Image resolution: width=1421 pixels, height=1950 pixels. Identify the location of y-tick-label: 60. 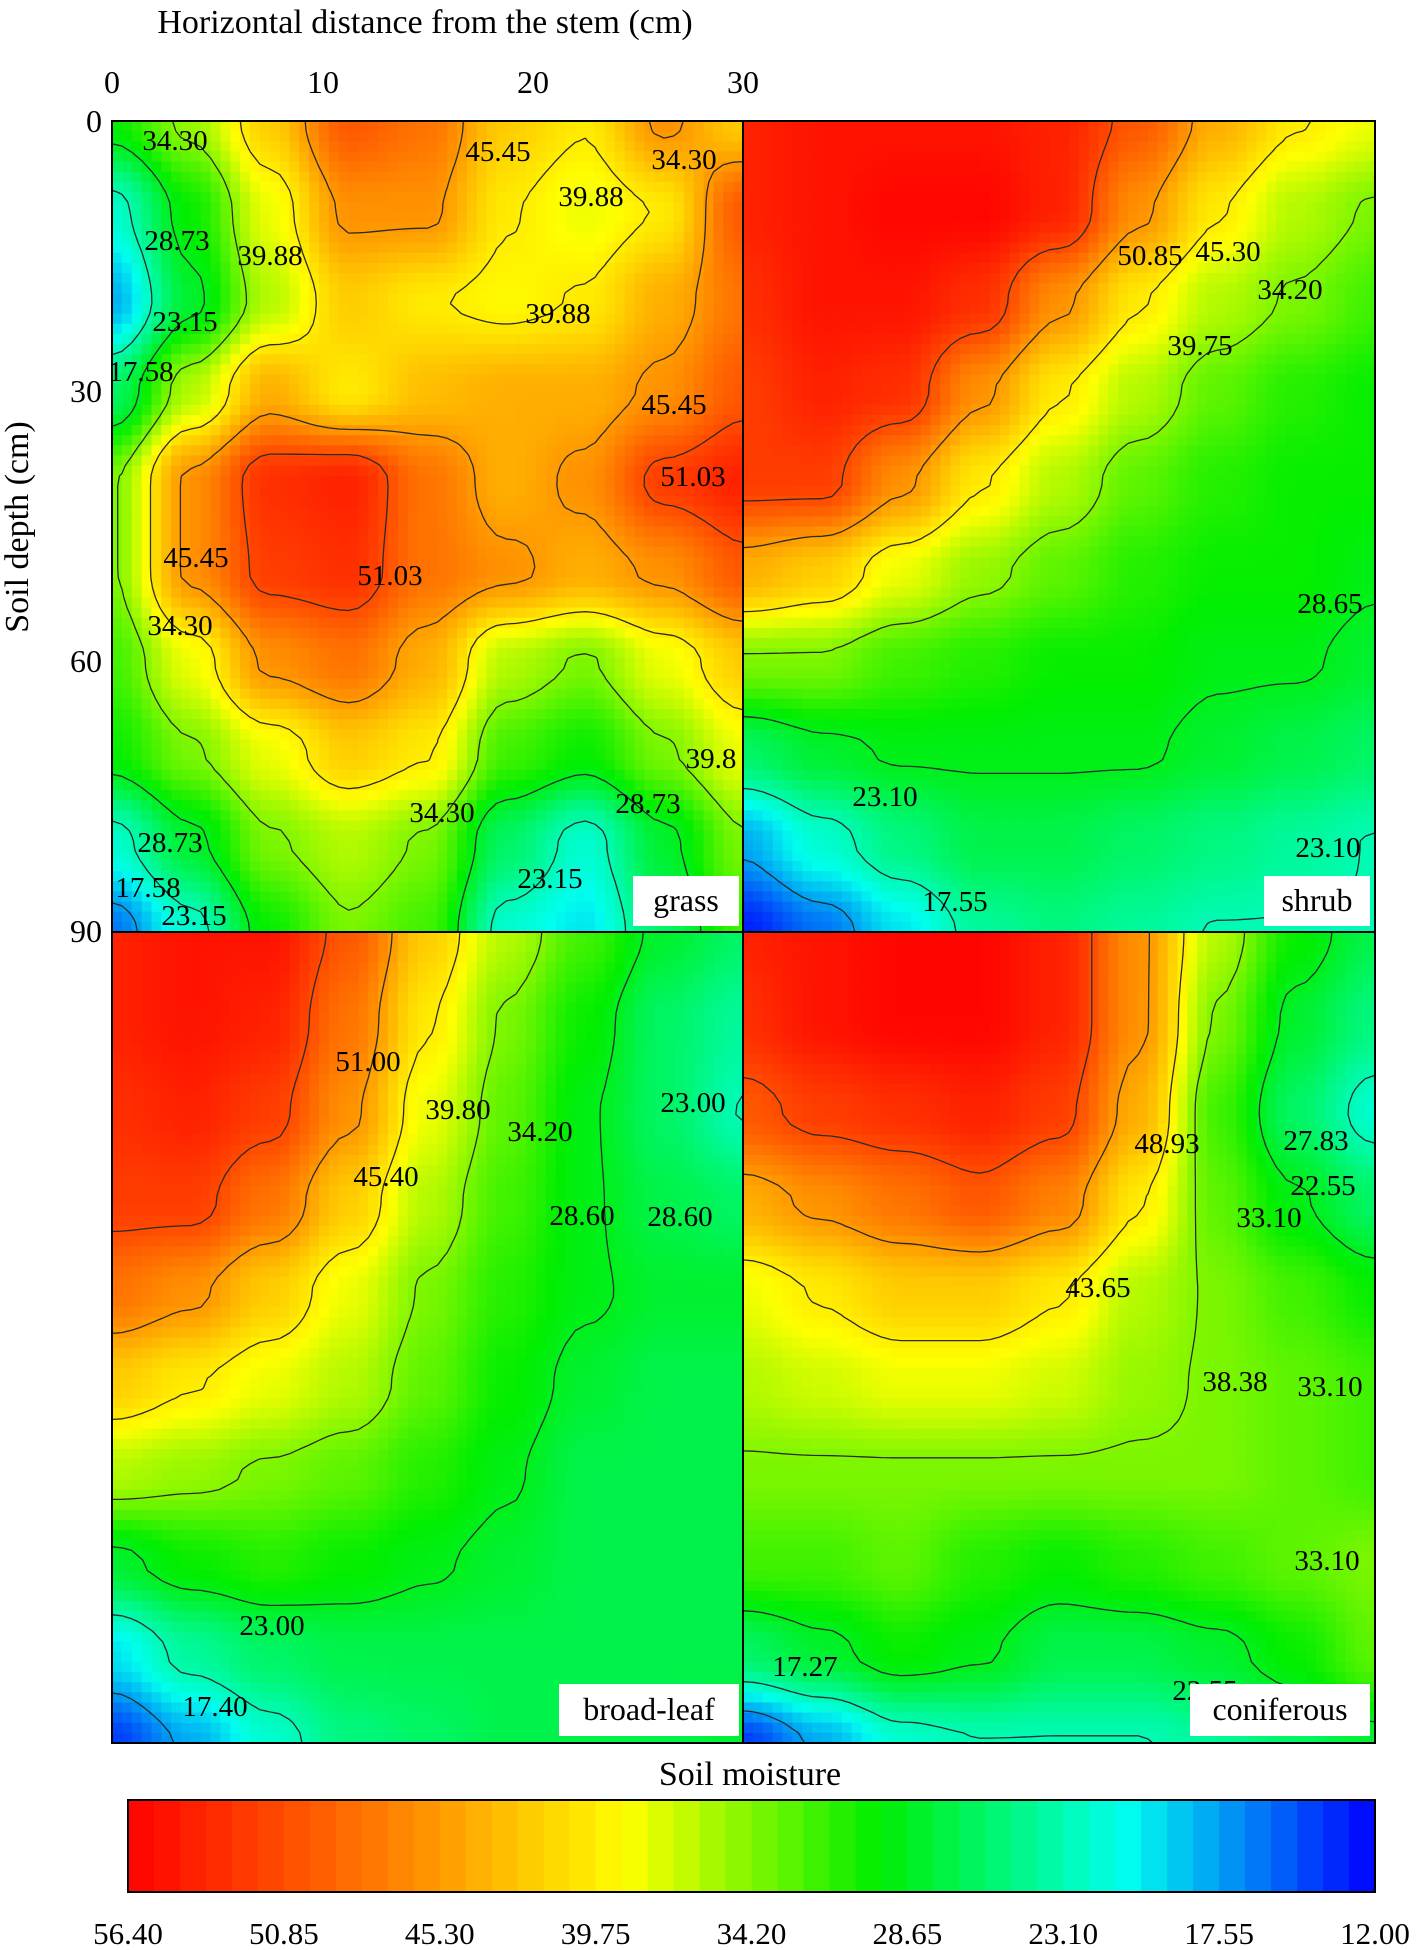
(86, 661).